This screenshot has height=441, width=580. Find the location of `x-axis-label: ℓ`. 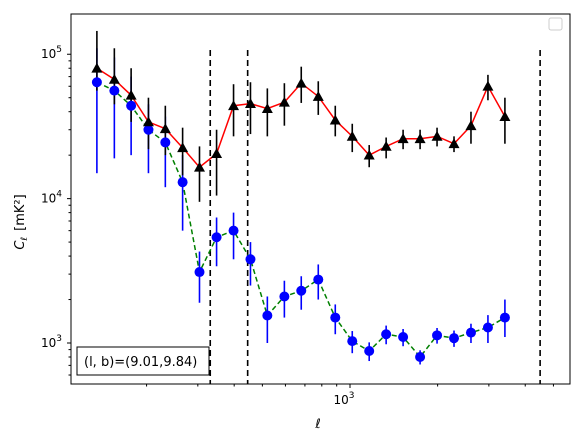

x-axis-label: ℓ is located at coordinates (317, 424).